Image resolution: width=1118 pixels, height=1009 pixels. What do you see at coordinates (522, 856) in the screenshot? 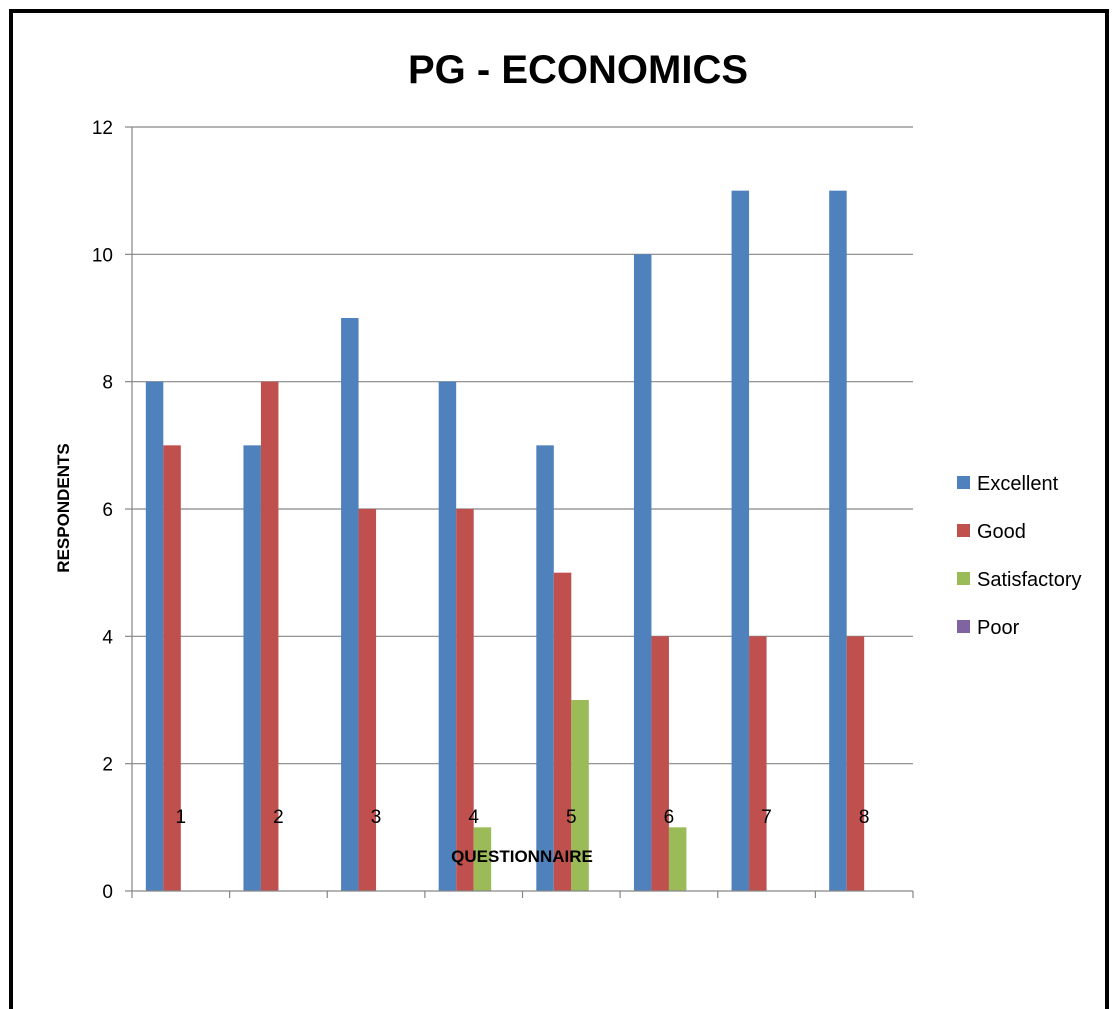
I see `x-axis-title: QUESTIONNAIRE` at bounding box center [522, 856].